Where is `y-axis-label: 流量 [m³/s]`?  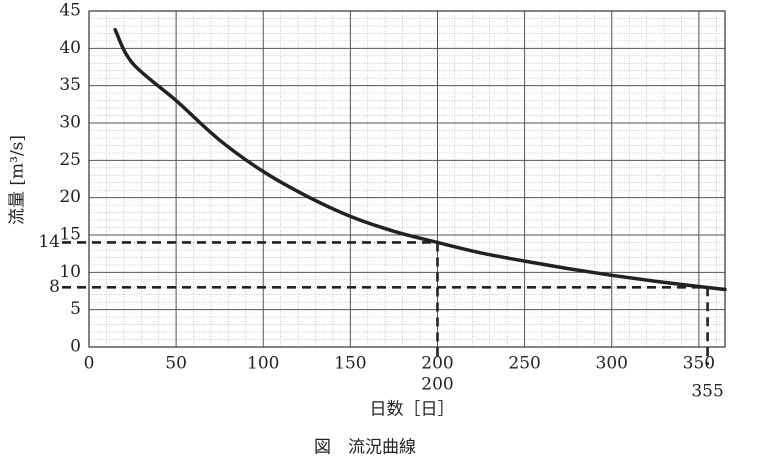 y-axis-label: 流量 [m³/s] is located at coordinates (18, 180).